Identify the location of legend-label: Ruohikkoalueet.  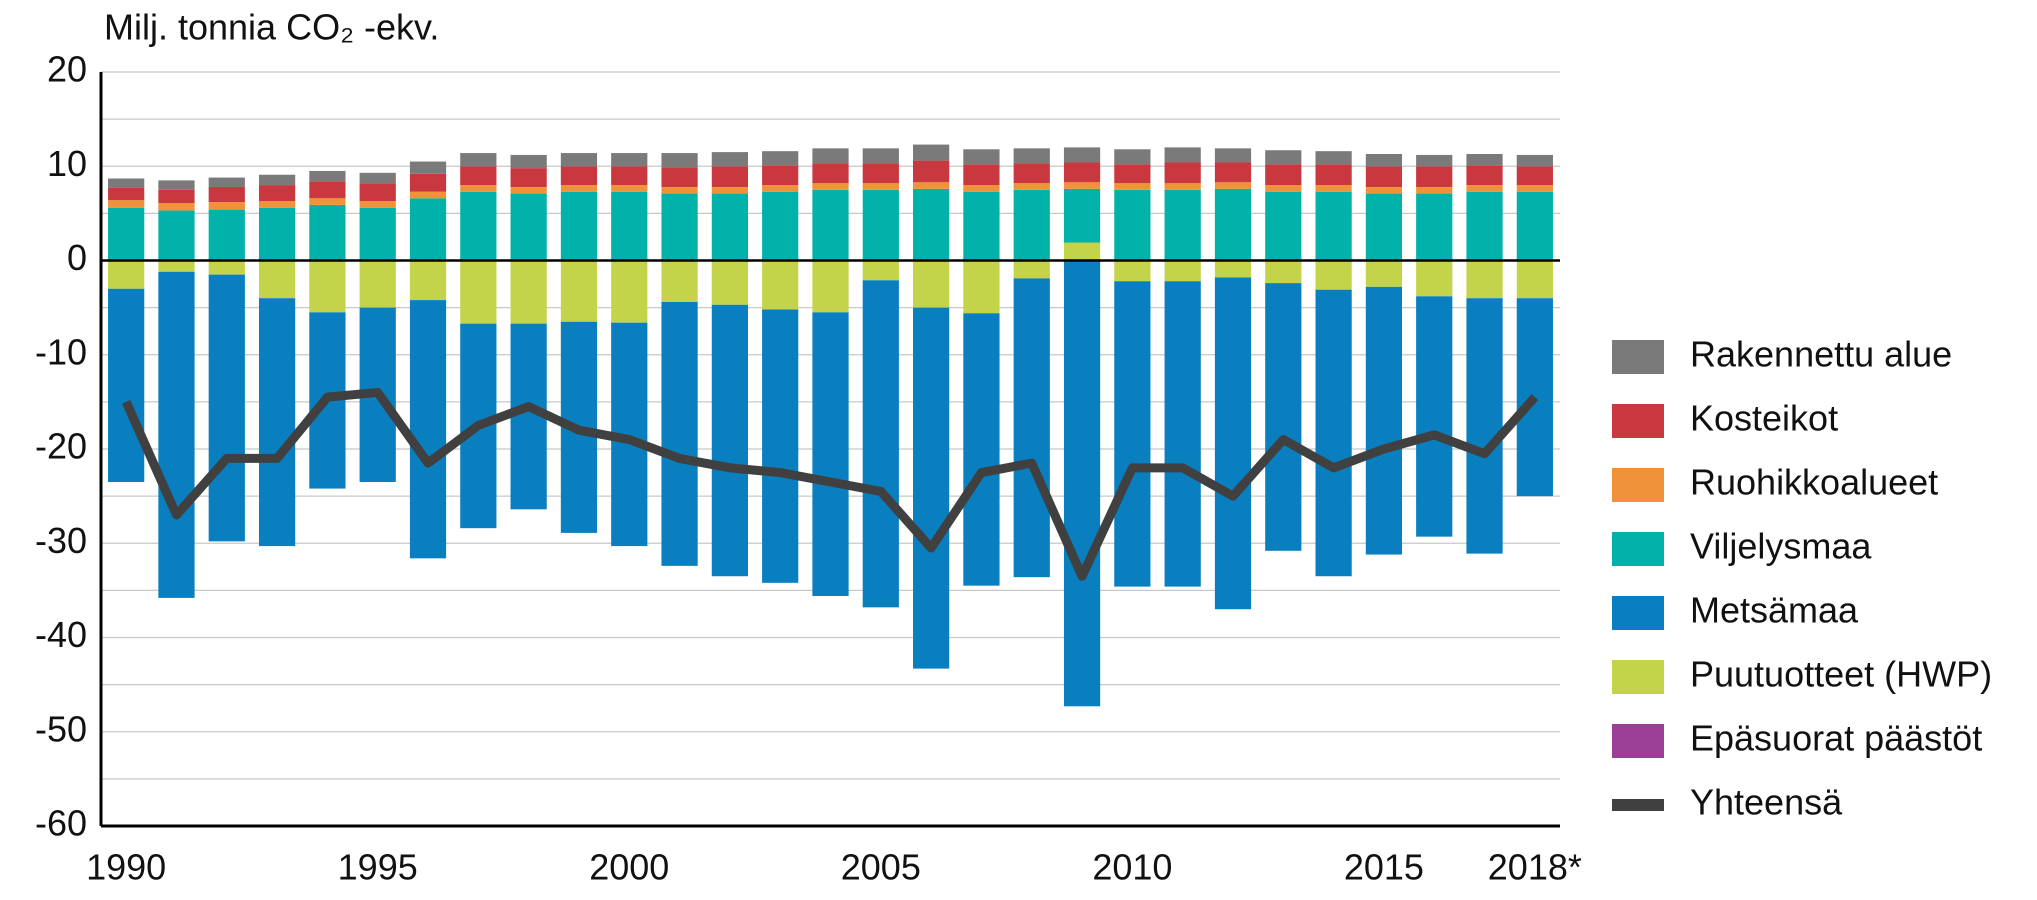
(1814, 482).